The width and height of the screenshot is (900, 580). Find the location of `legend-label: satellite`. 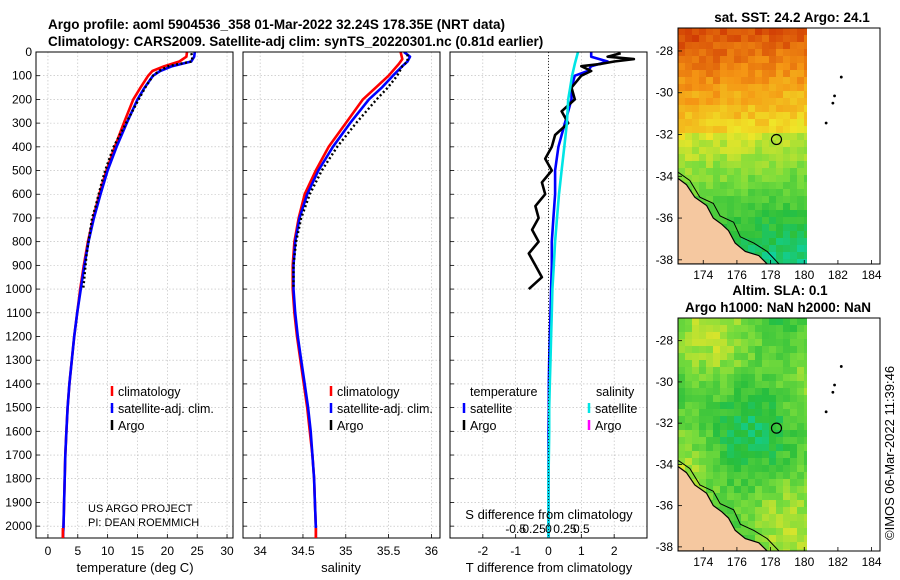

legend-label: satellite is located at coordinates (491, 409).